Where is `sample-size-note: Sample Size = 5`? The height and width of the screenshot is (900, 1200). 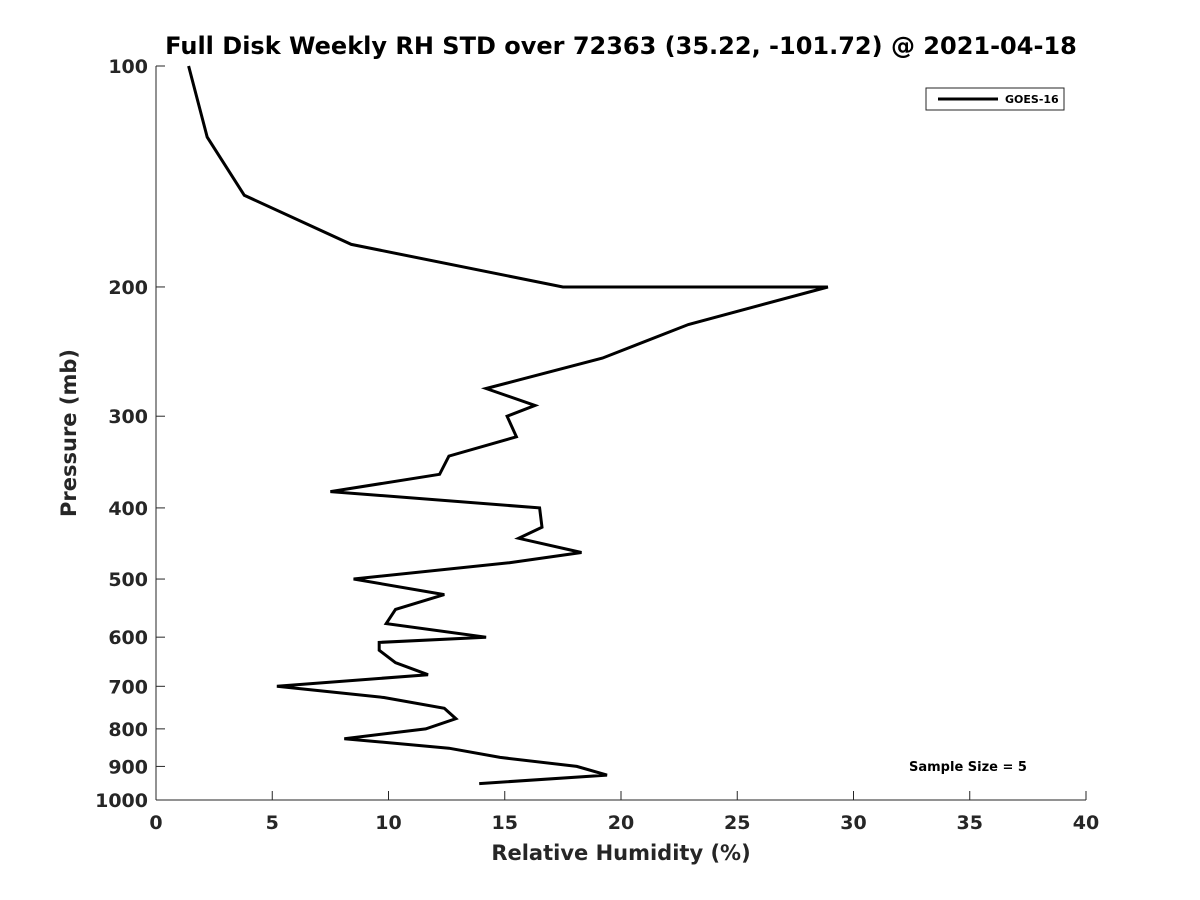
sample-size-note: Sample Size = 5 is located at coordinates (968, 767).